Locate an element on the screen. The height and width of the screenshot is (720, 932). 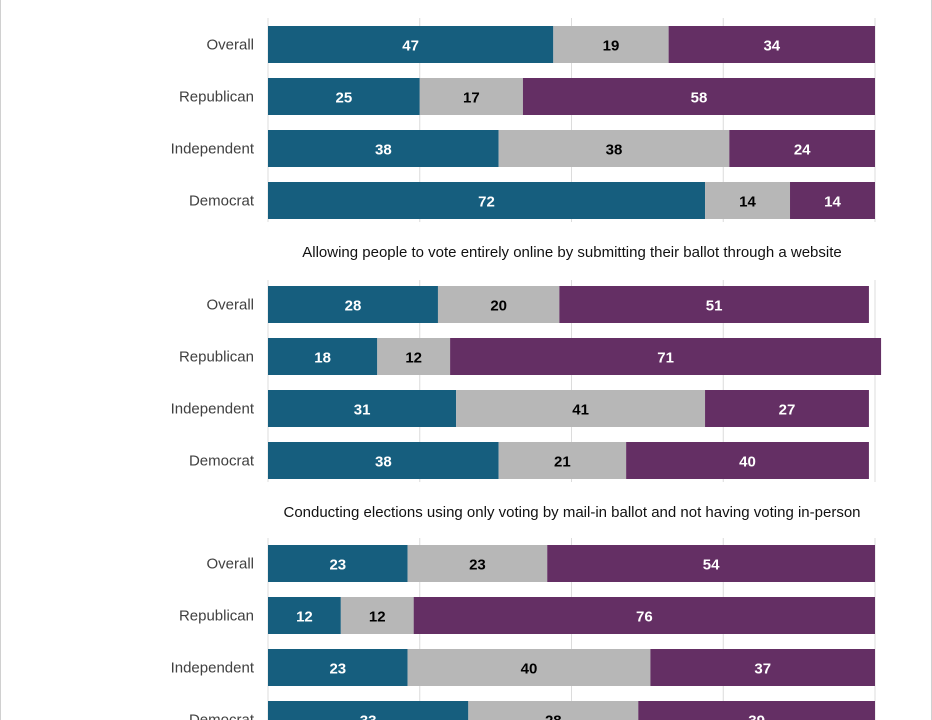
value-label-2-2-3: 71 is located at coordinates (665, 358).